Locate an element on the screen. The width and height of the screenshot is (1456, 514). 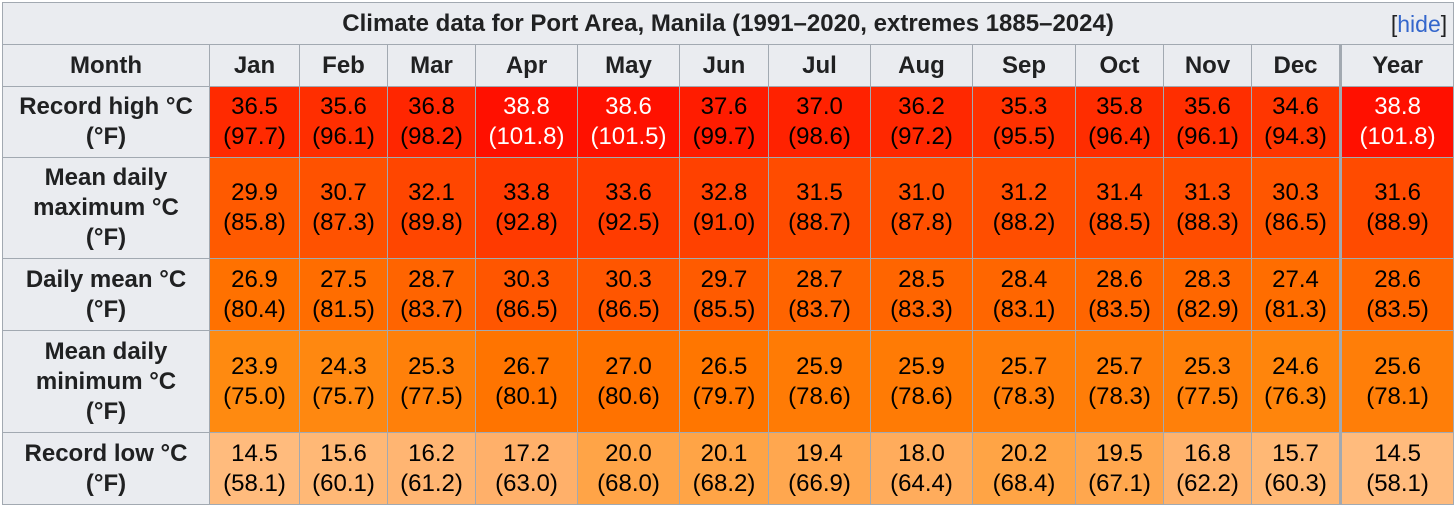
fahrenheit-value: (89.8) is located at coordinates (431, 222).